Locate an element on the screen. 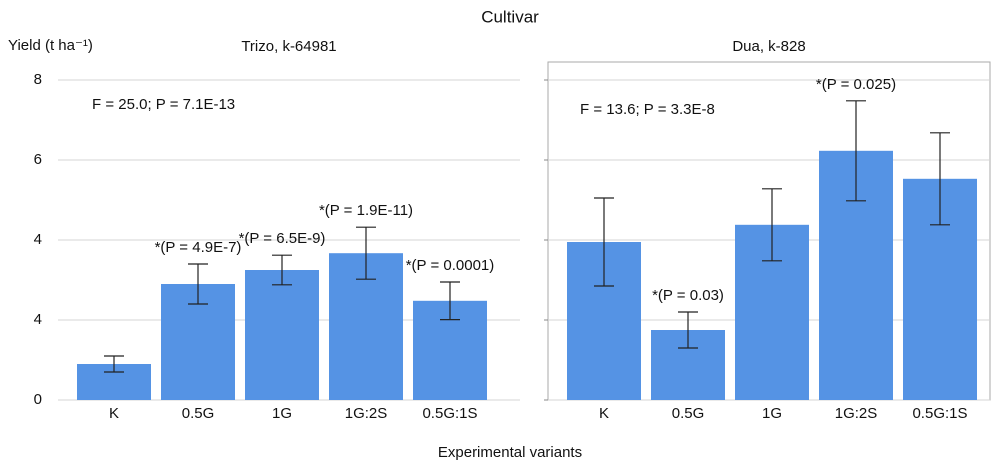 This screenshot has height=466, width=996. bar-note: *(P = 4.9E-7) is located at coordinates (198, 247).